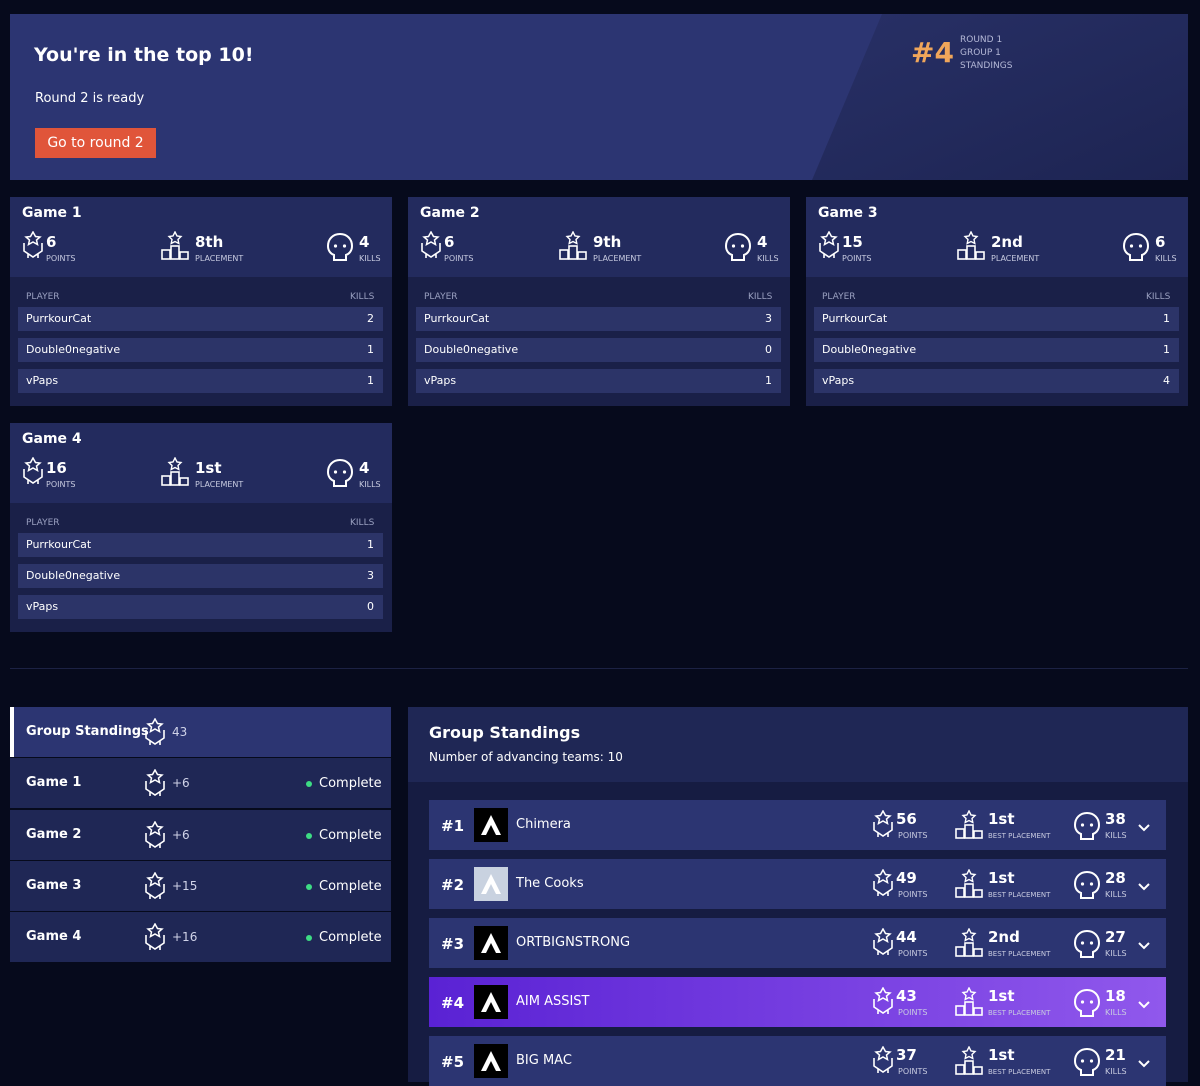 This screenshot has width=1200, height=1086. I want to click on divider, so click(599, 668).